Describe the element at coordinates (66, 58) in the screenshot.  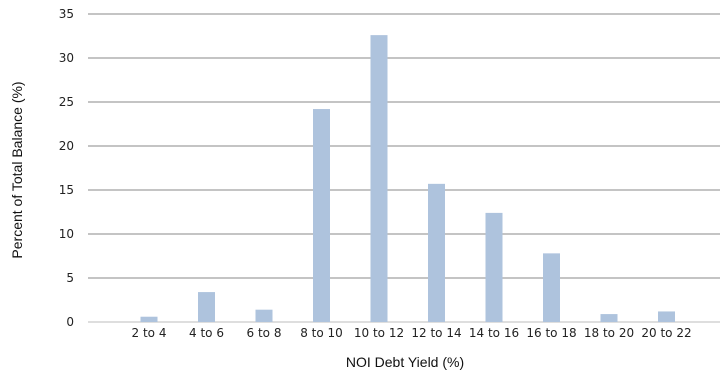
I see `y-tick-label: 30` at that location.